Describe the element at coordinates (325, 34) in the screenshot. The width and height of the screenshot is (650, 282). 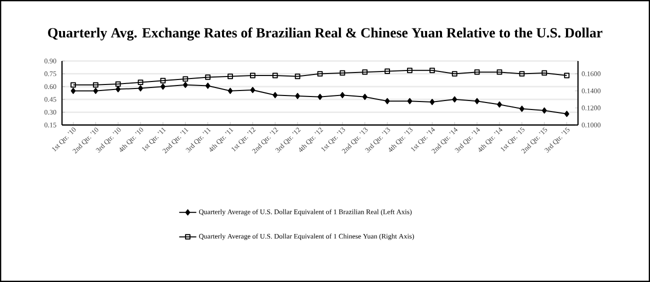
I see `chart-title: Quarterly Avg. Exchange Rates of Brazilian Real & Chinese Yuan Relative to the U.S. Dollar` at that location.